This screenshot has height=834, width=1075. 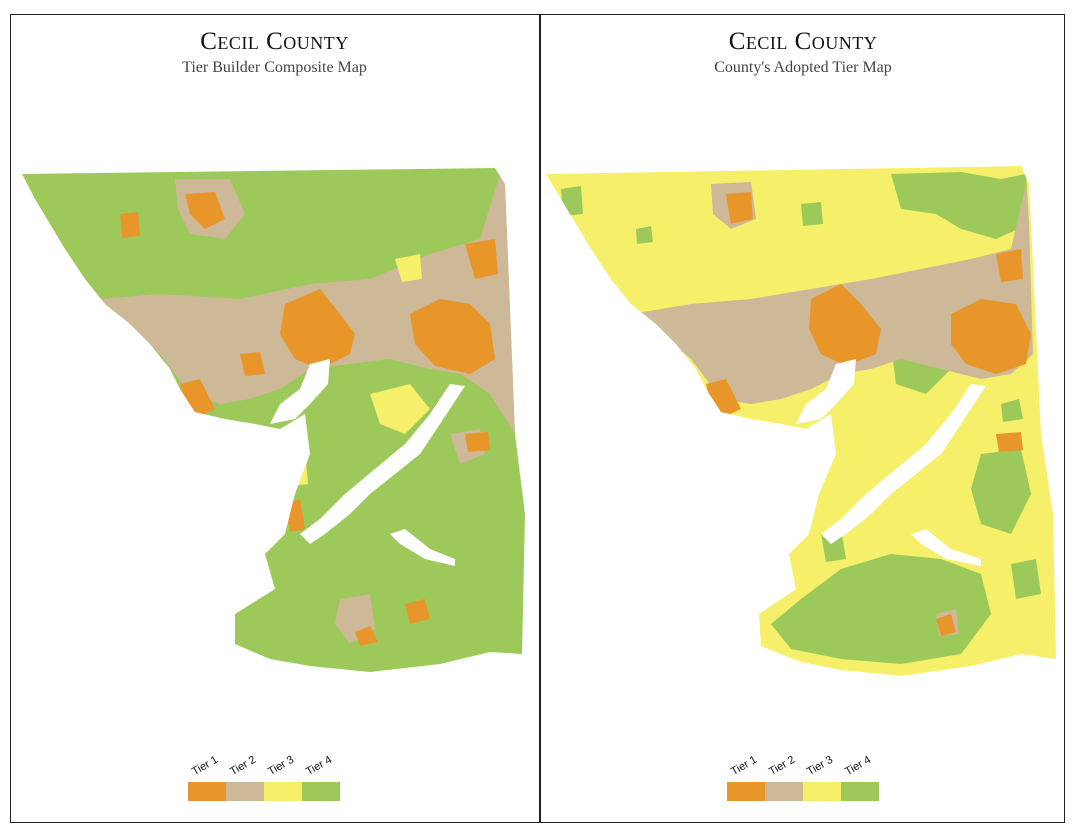 What do you see at coordinates (803, 67) in the screenshot?
I see `map-subtitle: County's Adopted Tier Map` at bounding box center [803, 67].